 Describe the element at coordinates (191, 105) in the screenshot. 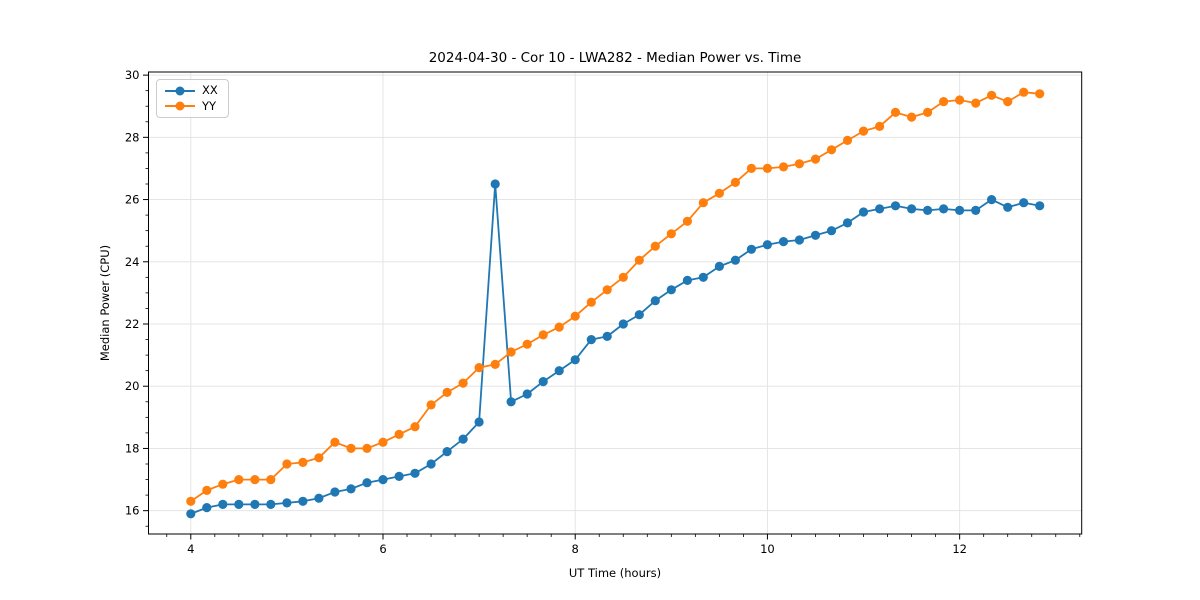

I see `legend-item-yy: YY` at that location.